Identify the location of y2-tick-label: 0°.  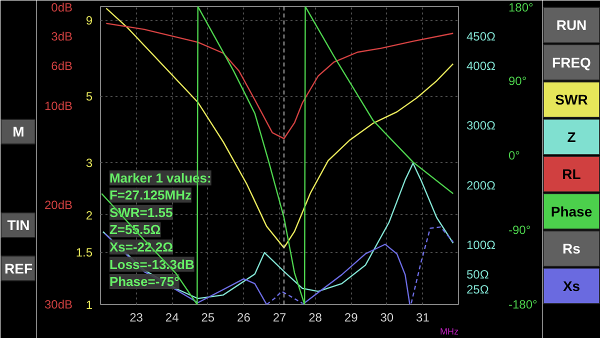
(514, 155).